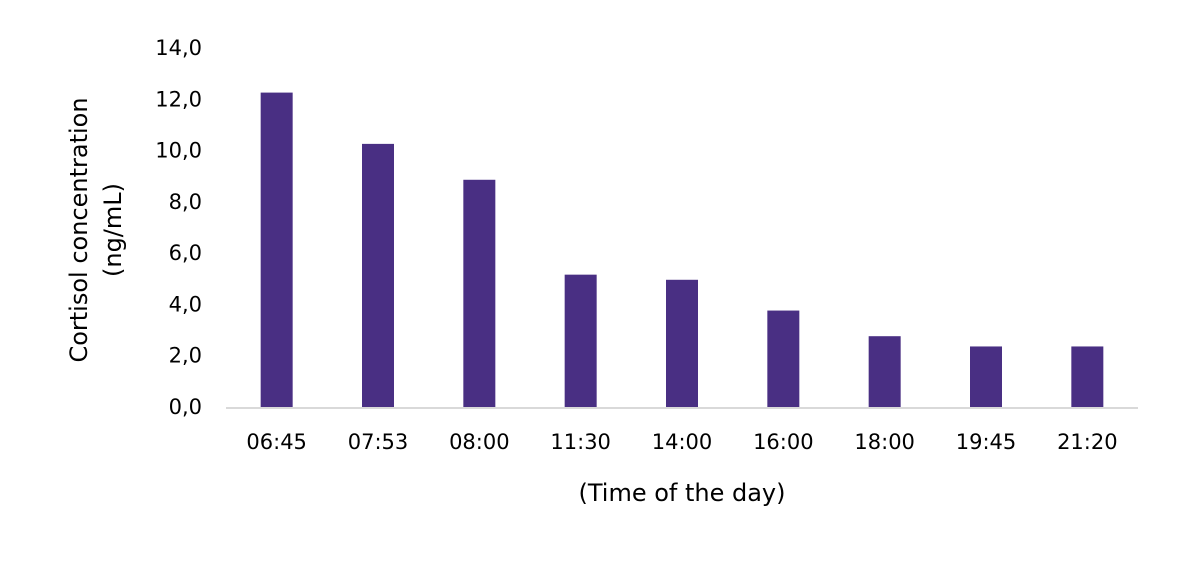 This screenshot has height=570, width=1189. What do you see at coordinates (986, 442) in the screenshot?
I see `x-tick-label: 19:45` at bounding box center [986, 442].